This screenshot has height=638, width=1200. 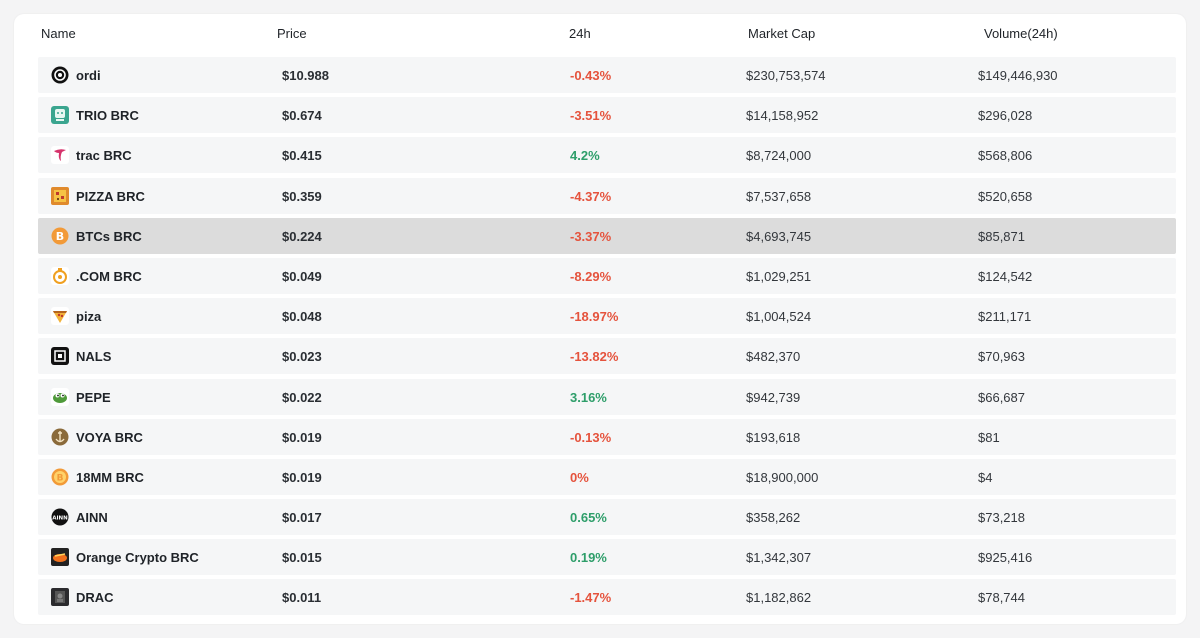 I want to click on token-name: NALS, so click(x=94, y=357).